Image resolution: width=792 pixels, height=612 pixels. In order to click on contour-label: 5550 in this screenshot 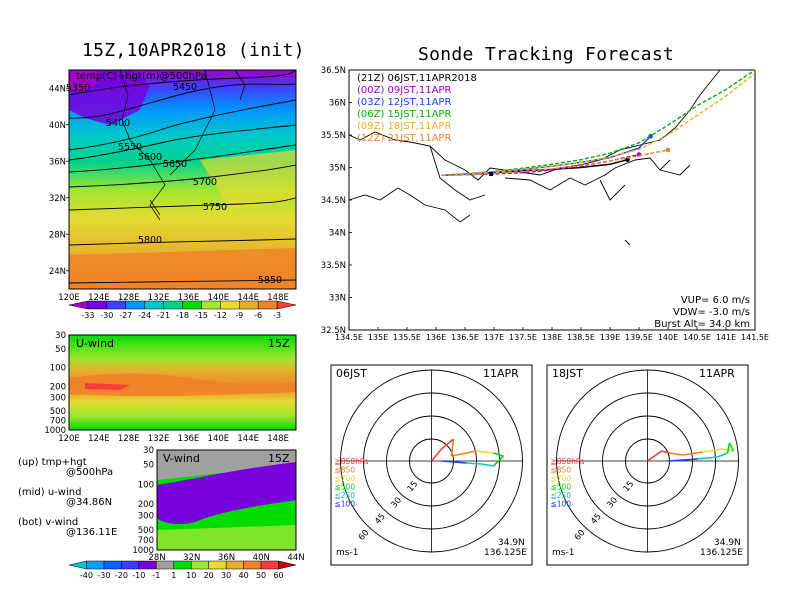, I will do `click(130, 147)`.